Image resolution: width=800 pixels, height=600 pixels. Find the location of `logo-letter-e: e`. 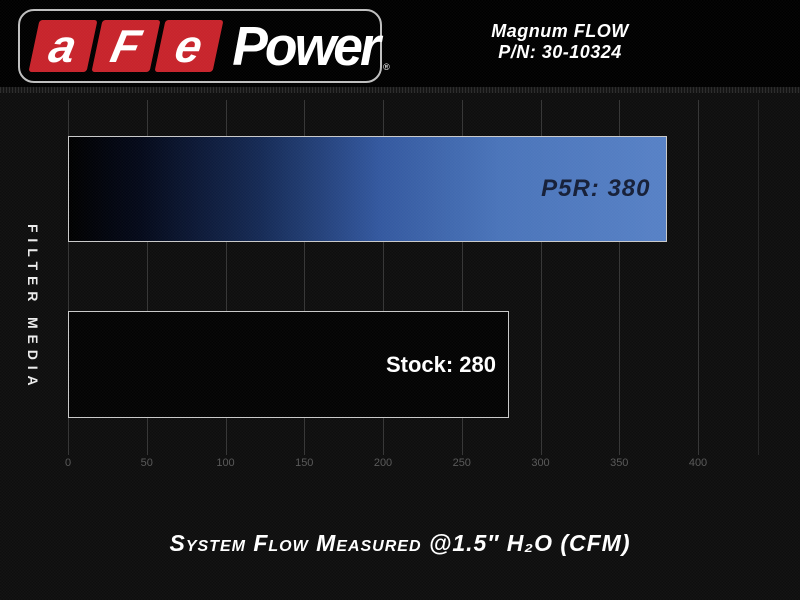

logo-letter-e: e is located at coordinates (189, 46).